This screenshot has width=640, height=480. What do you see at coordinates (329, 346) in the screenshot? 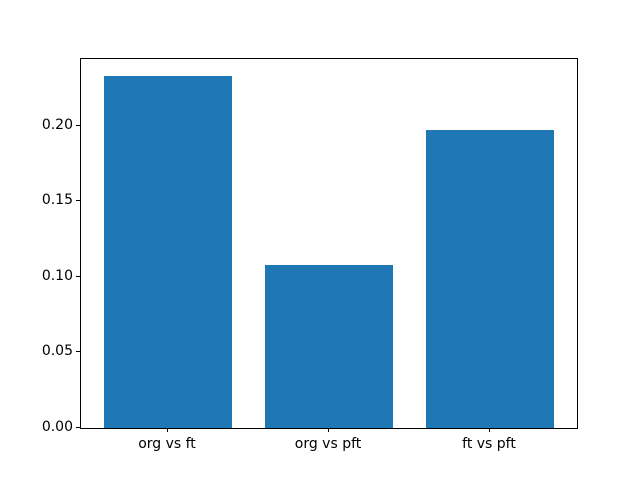
I see `bar-org-vs-pft` at bounding box center [329, 346].